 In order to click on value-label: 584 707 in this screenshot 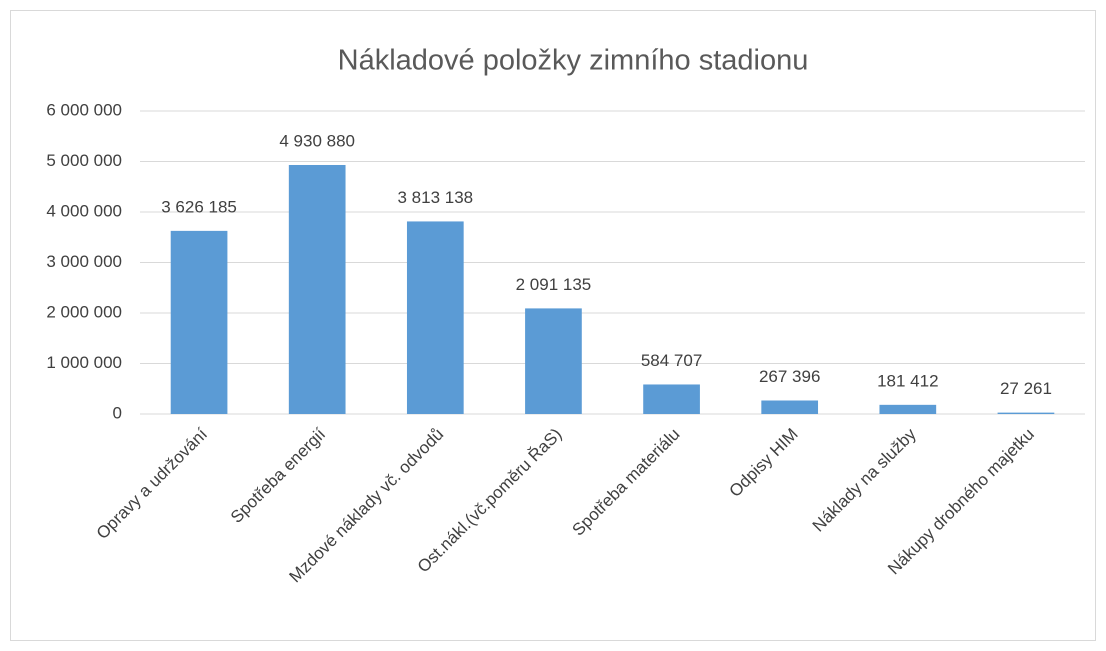, I will do `click(671, 360)`.